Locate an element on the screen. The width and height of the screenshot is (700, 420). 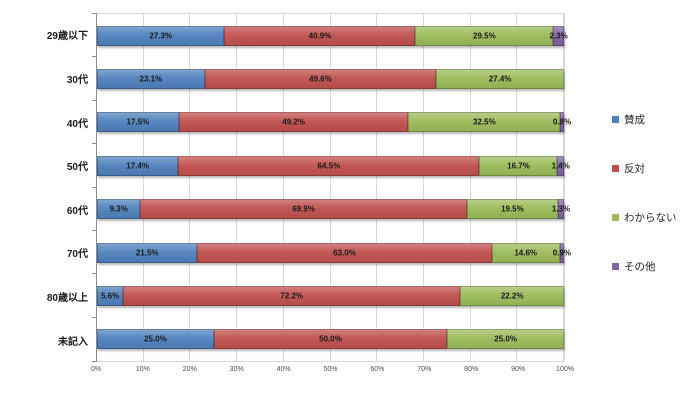
bar-segment-label: 32.5% is located at coordinates (484, 122).